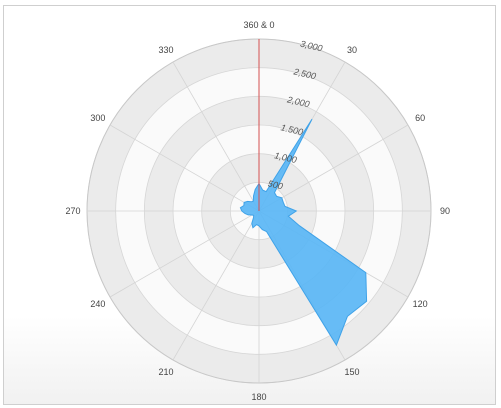 Image resolution: width=501 pixels, height=408 pixels. What do you see at coordinates (292, 129) in the screenshot?
I see `radial-label: 1.500` at bounding box center [292, 129].